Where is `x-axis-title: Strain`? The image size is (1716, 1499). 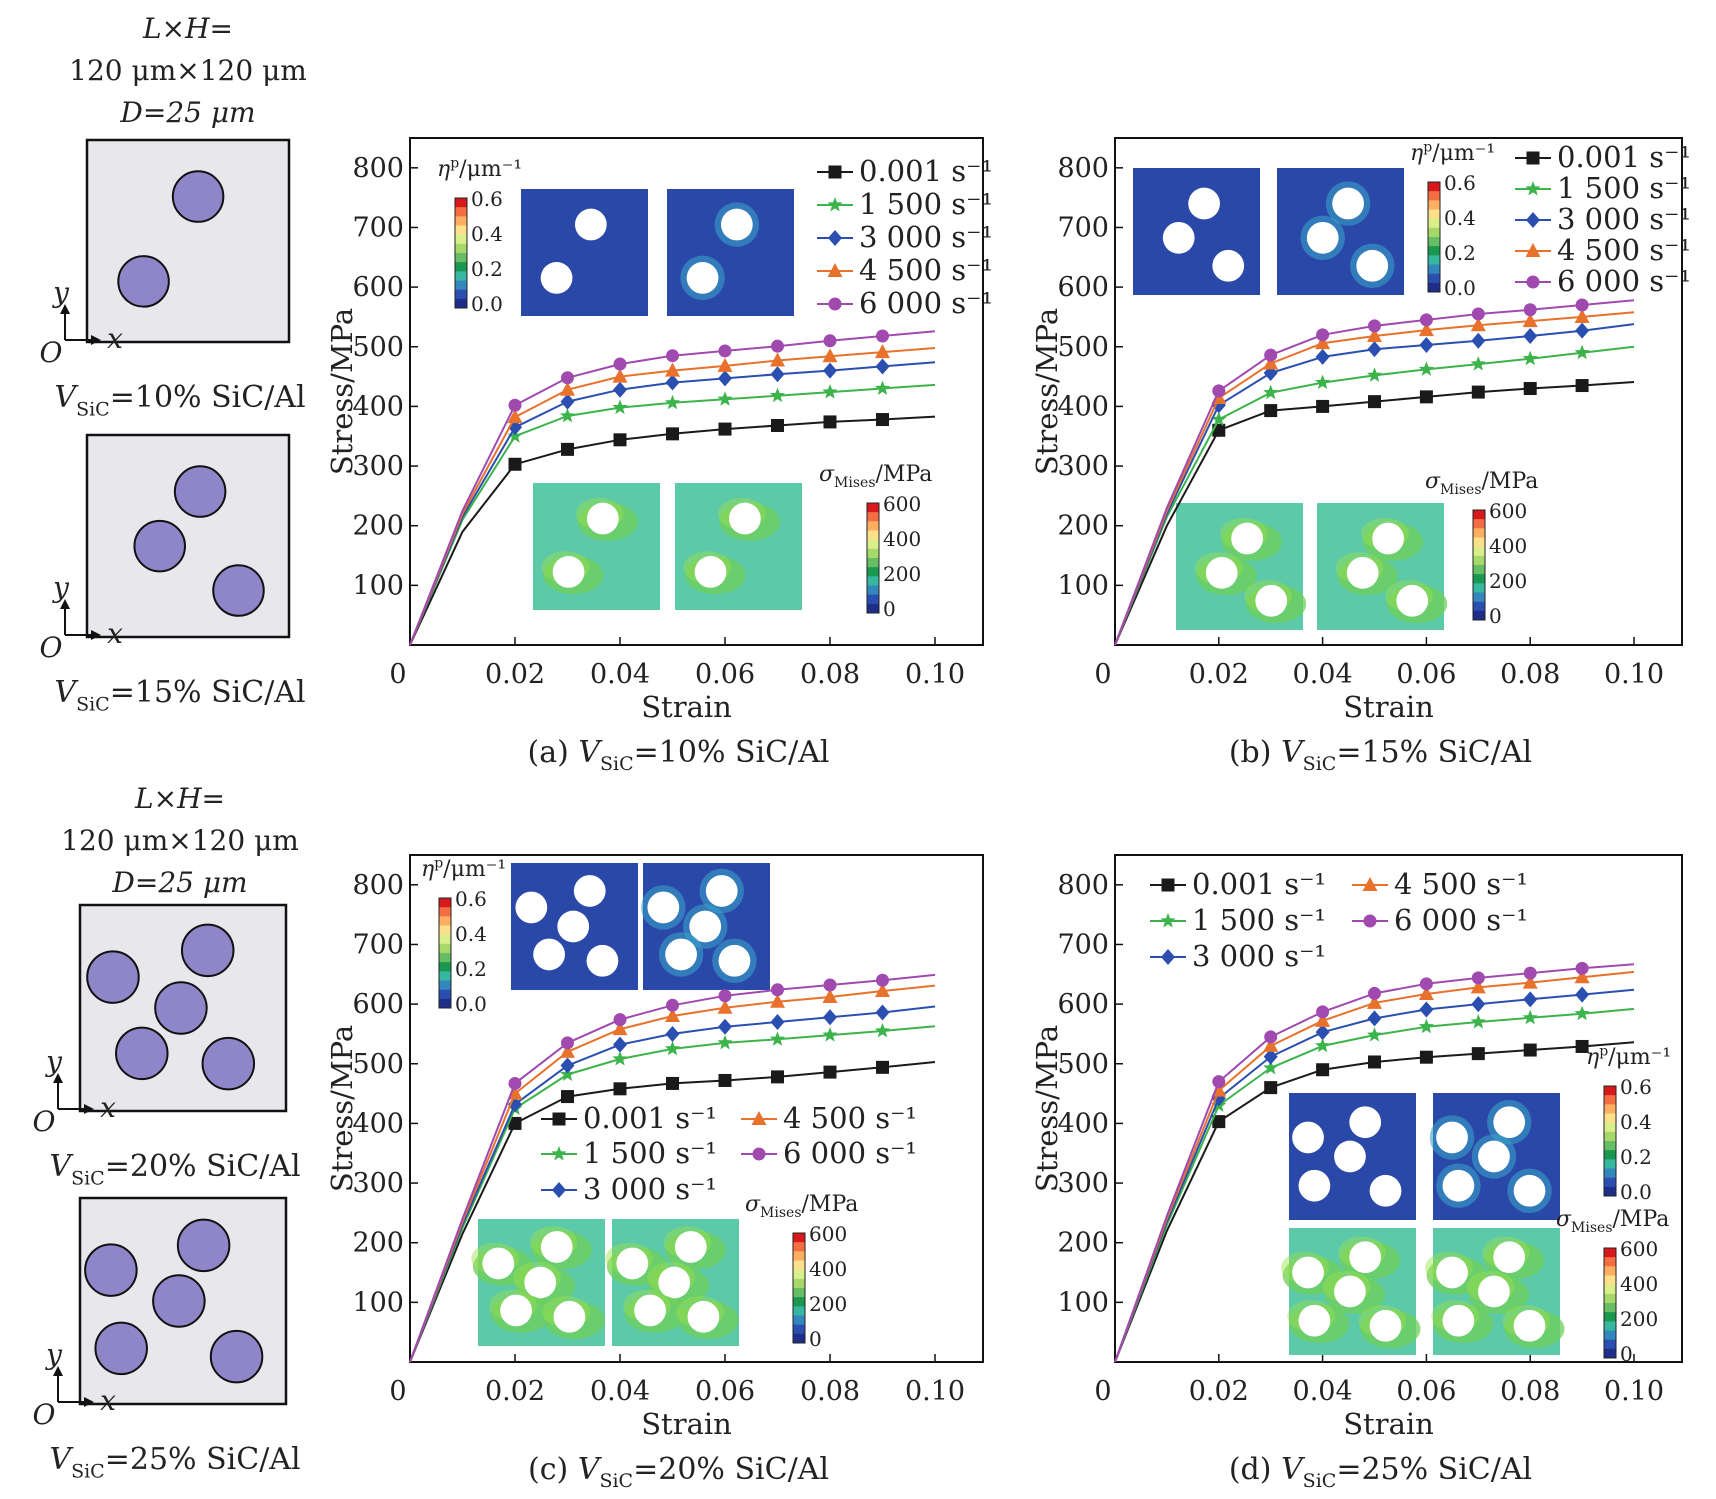
x-axis-title: Strain is located at coordinates (686, 707).